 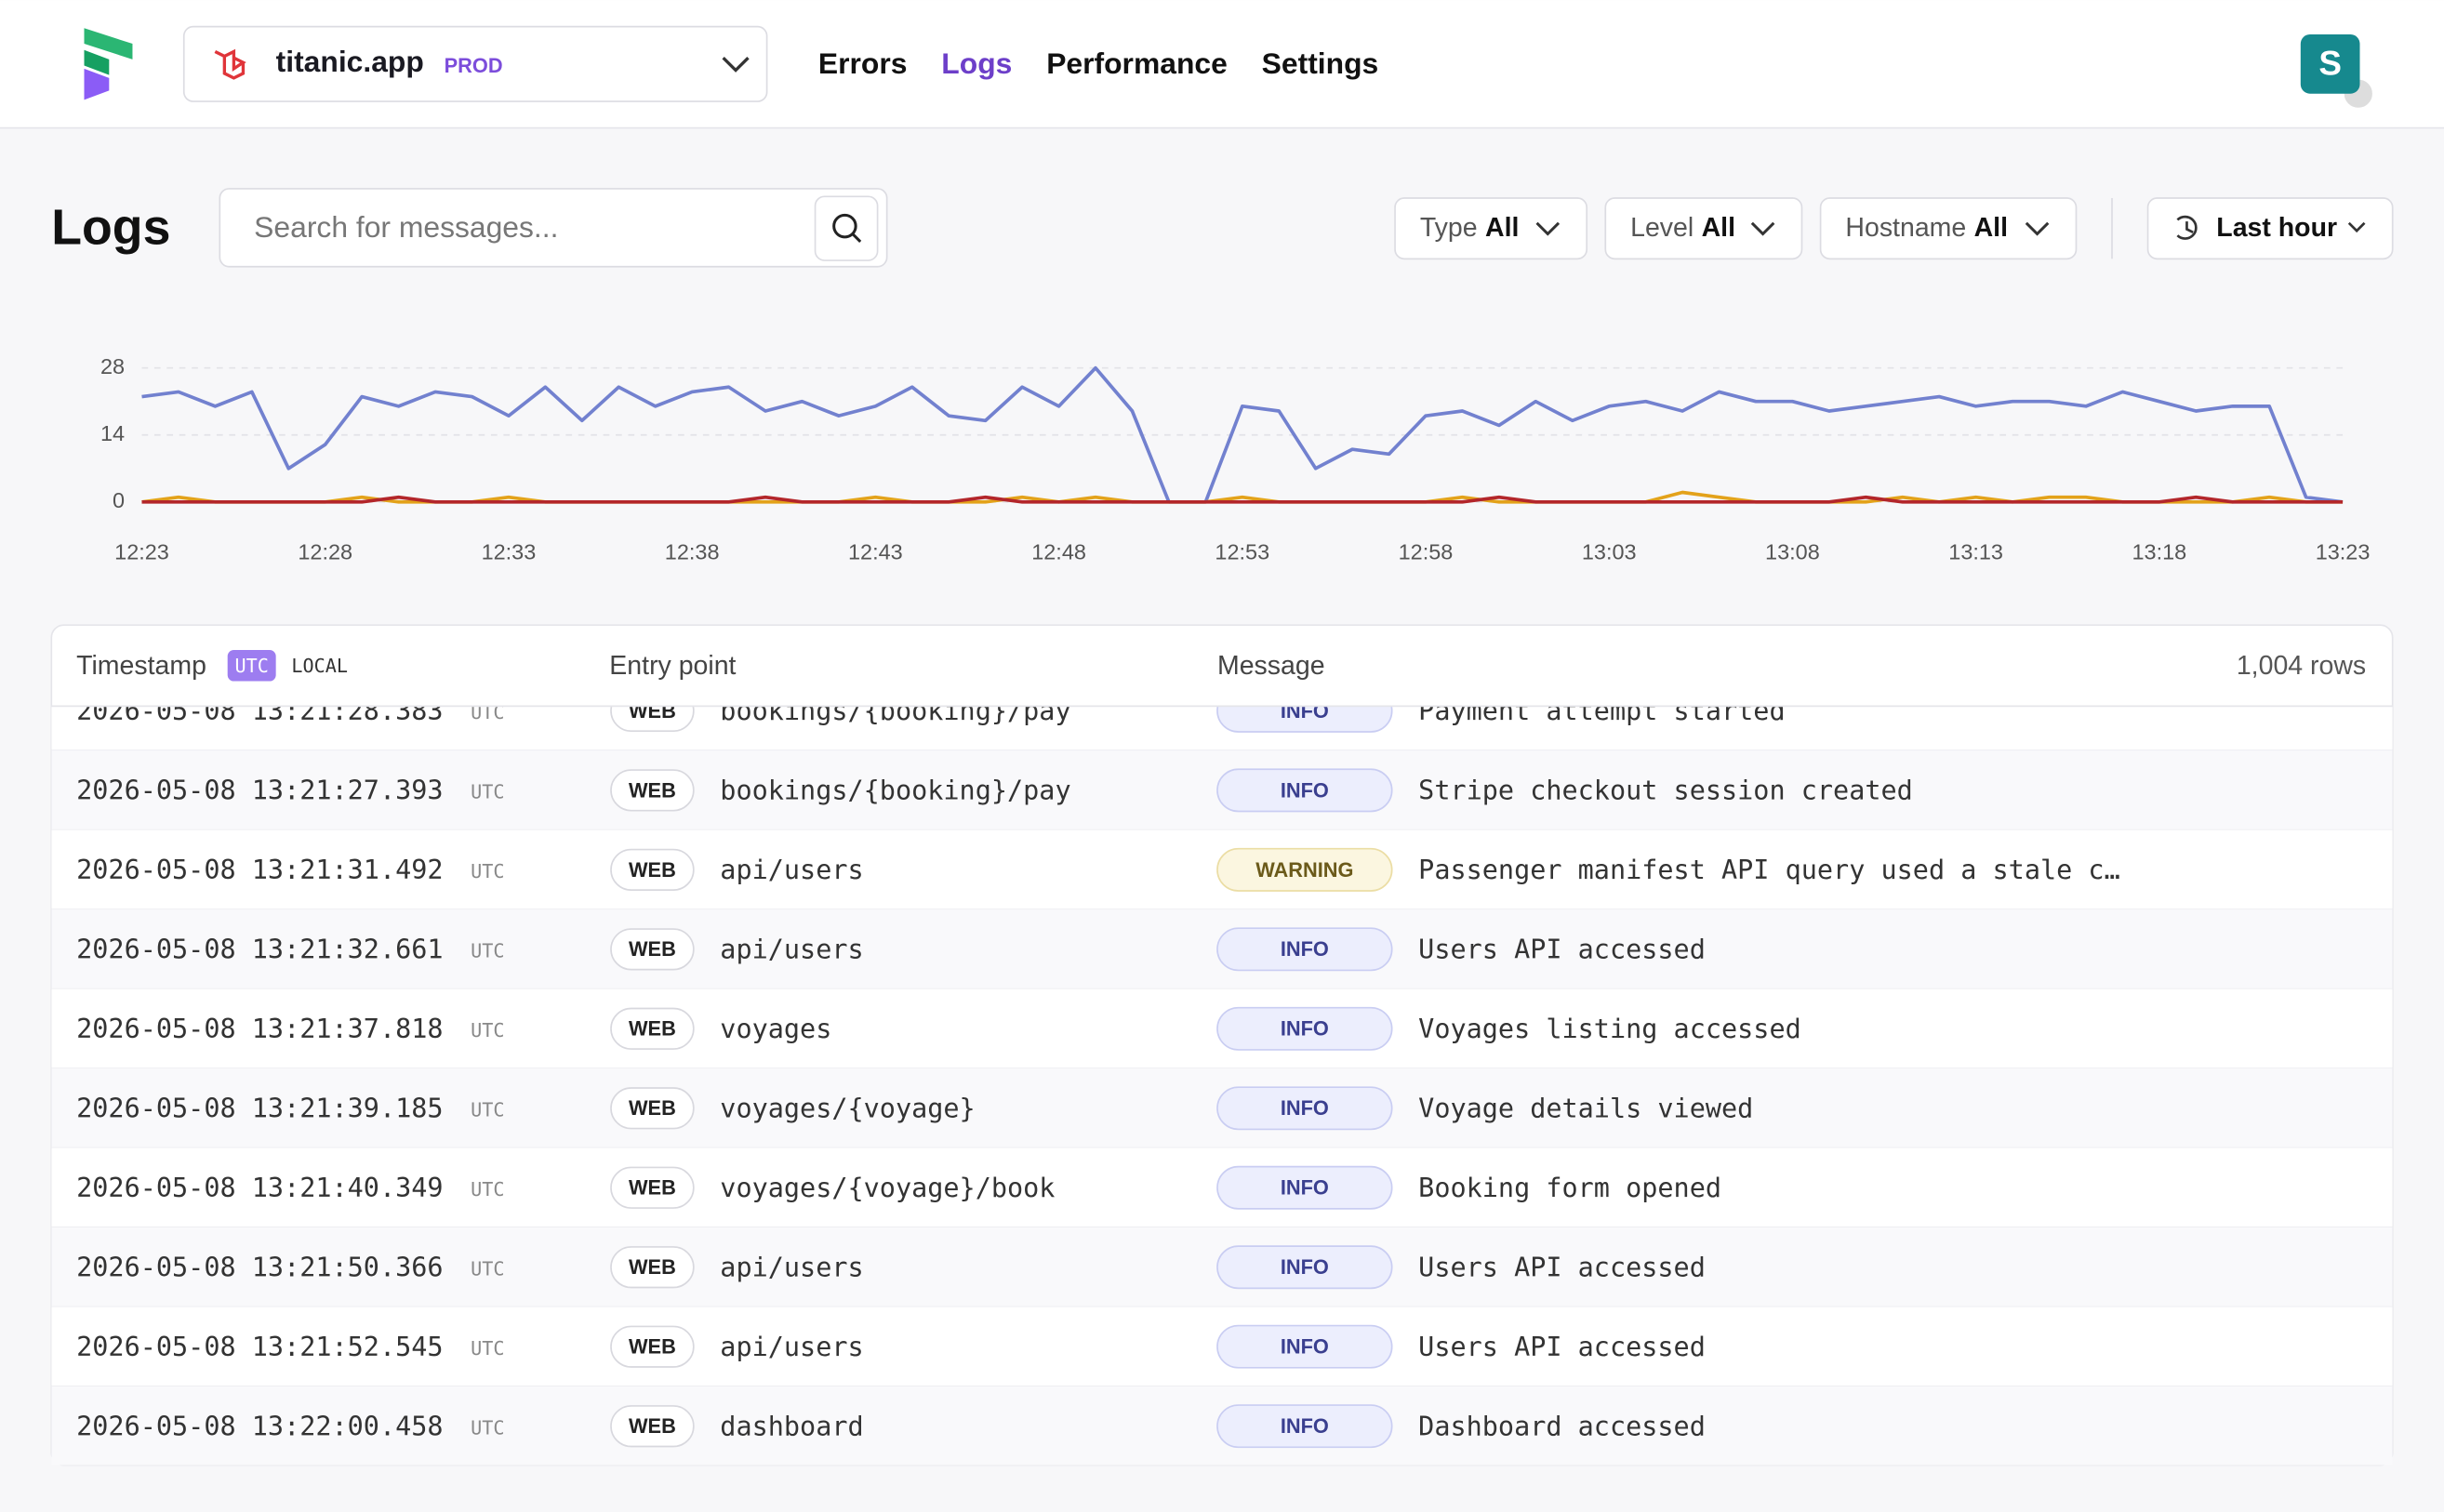 I want to click on entry-point: voyages/{voyage}, so click(x=848, y=1108).